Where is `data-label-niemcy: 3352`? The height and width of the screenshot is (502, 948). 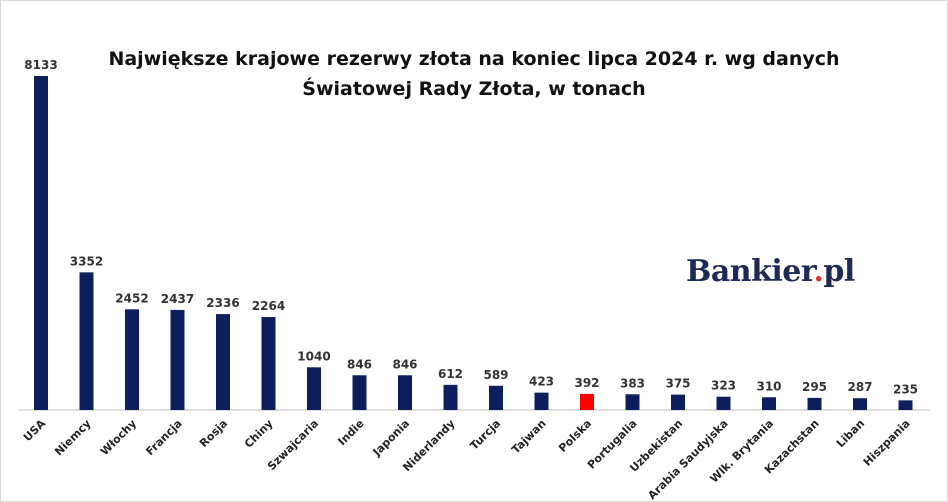
data-label-niemcy: 3352 is located at coordinates (86, 261).